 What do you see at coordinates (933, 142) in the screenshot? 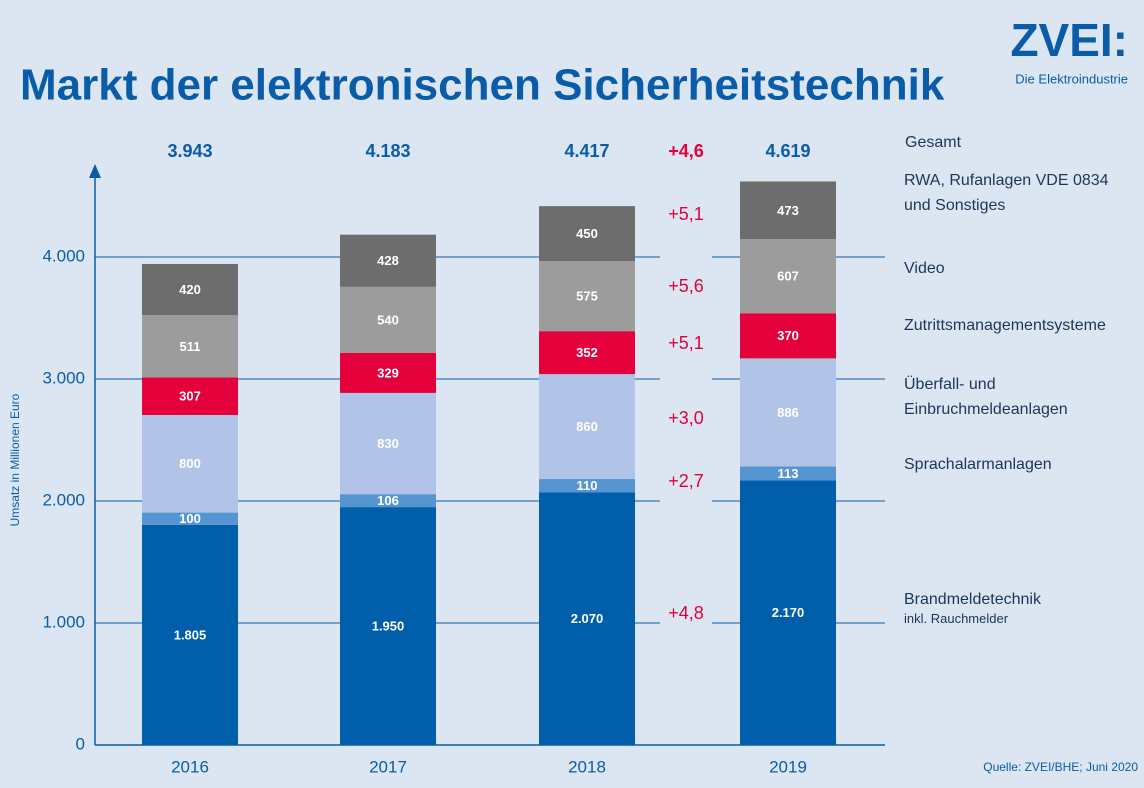
I see `totals-legend: Gesamt` at bounding box center [933, 142].